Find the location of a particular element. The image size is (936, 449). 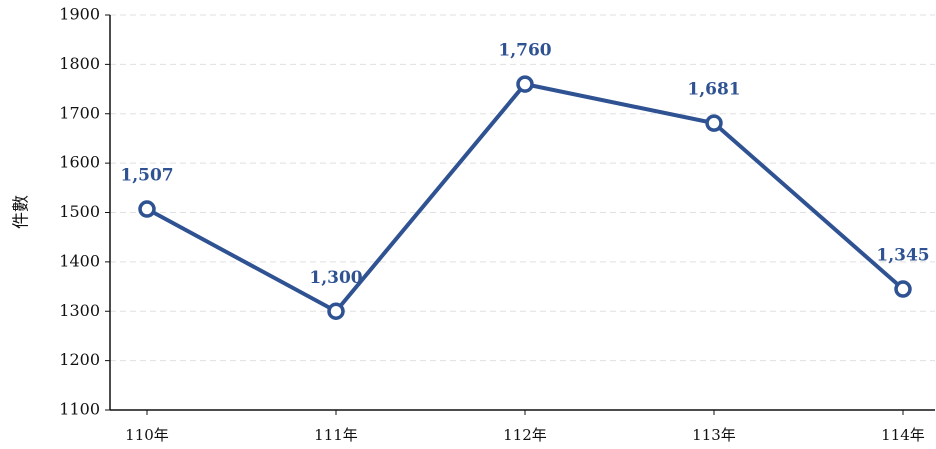

value-label: 1,760 is located at coordinates (524, 51).